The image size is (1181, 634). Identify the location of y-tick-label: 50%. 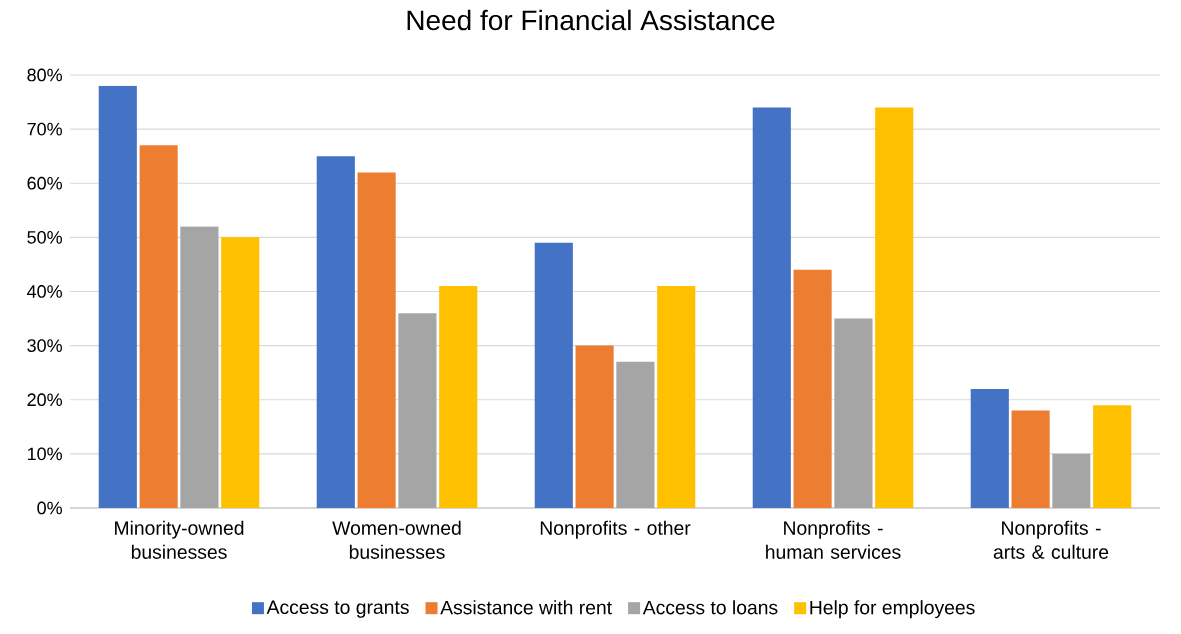
(44, 237).